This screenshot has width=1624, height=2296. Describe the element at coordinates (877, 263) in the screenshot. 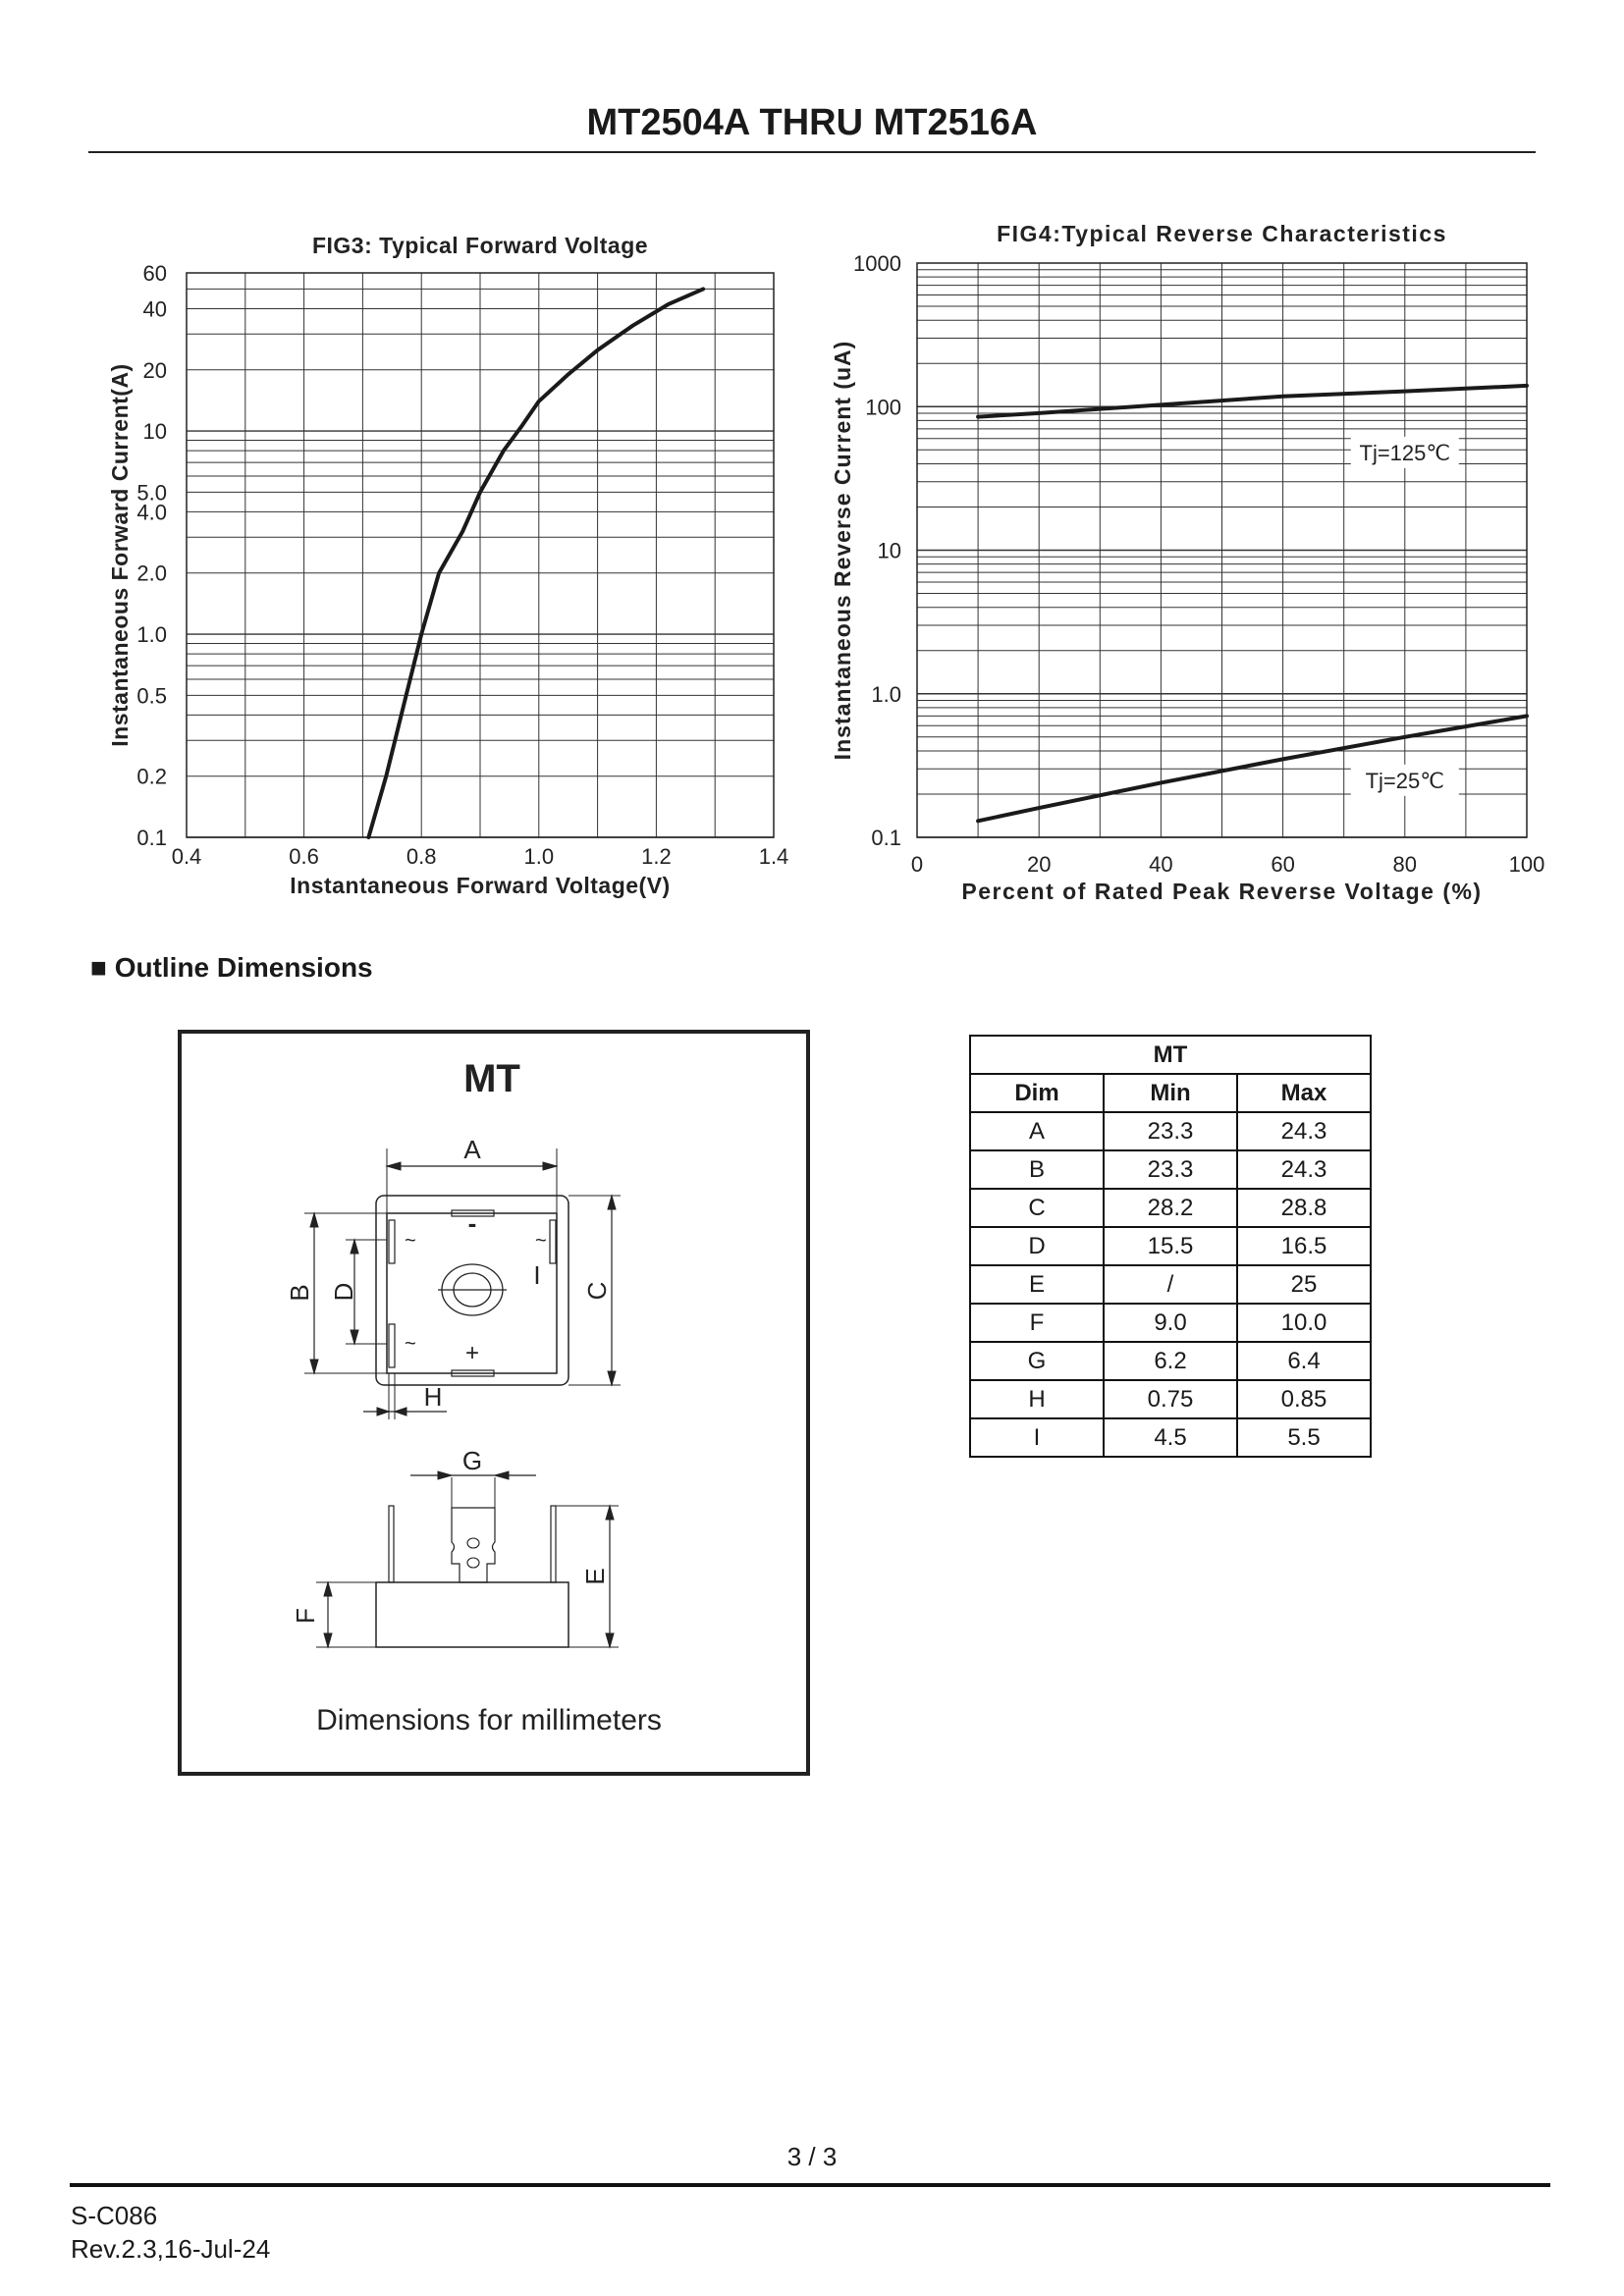

I see `y-tick-label: 1000` at that location.